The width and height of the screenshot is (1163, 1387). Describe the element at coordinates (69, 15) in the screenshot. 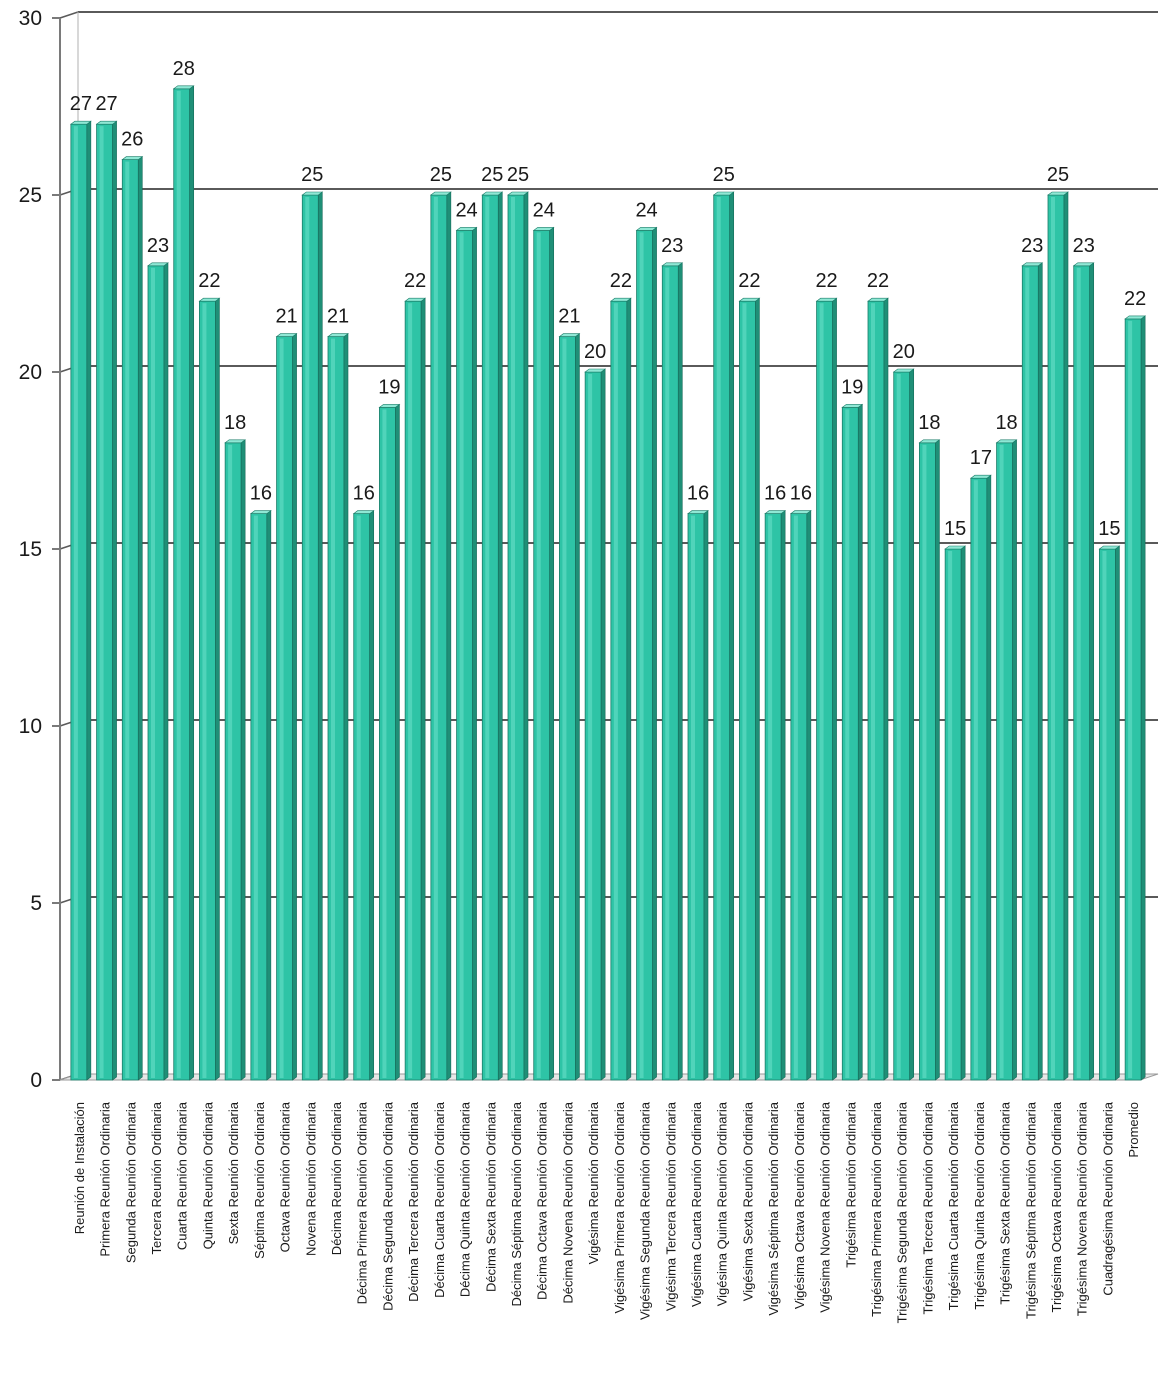

I see `gridline-diag` at that location.